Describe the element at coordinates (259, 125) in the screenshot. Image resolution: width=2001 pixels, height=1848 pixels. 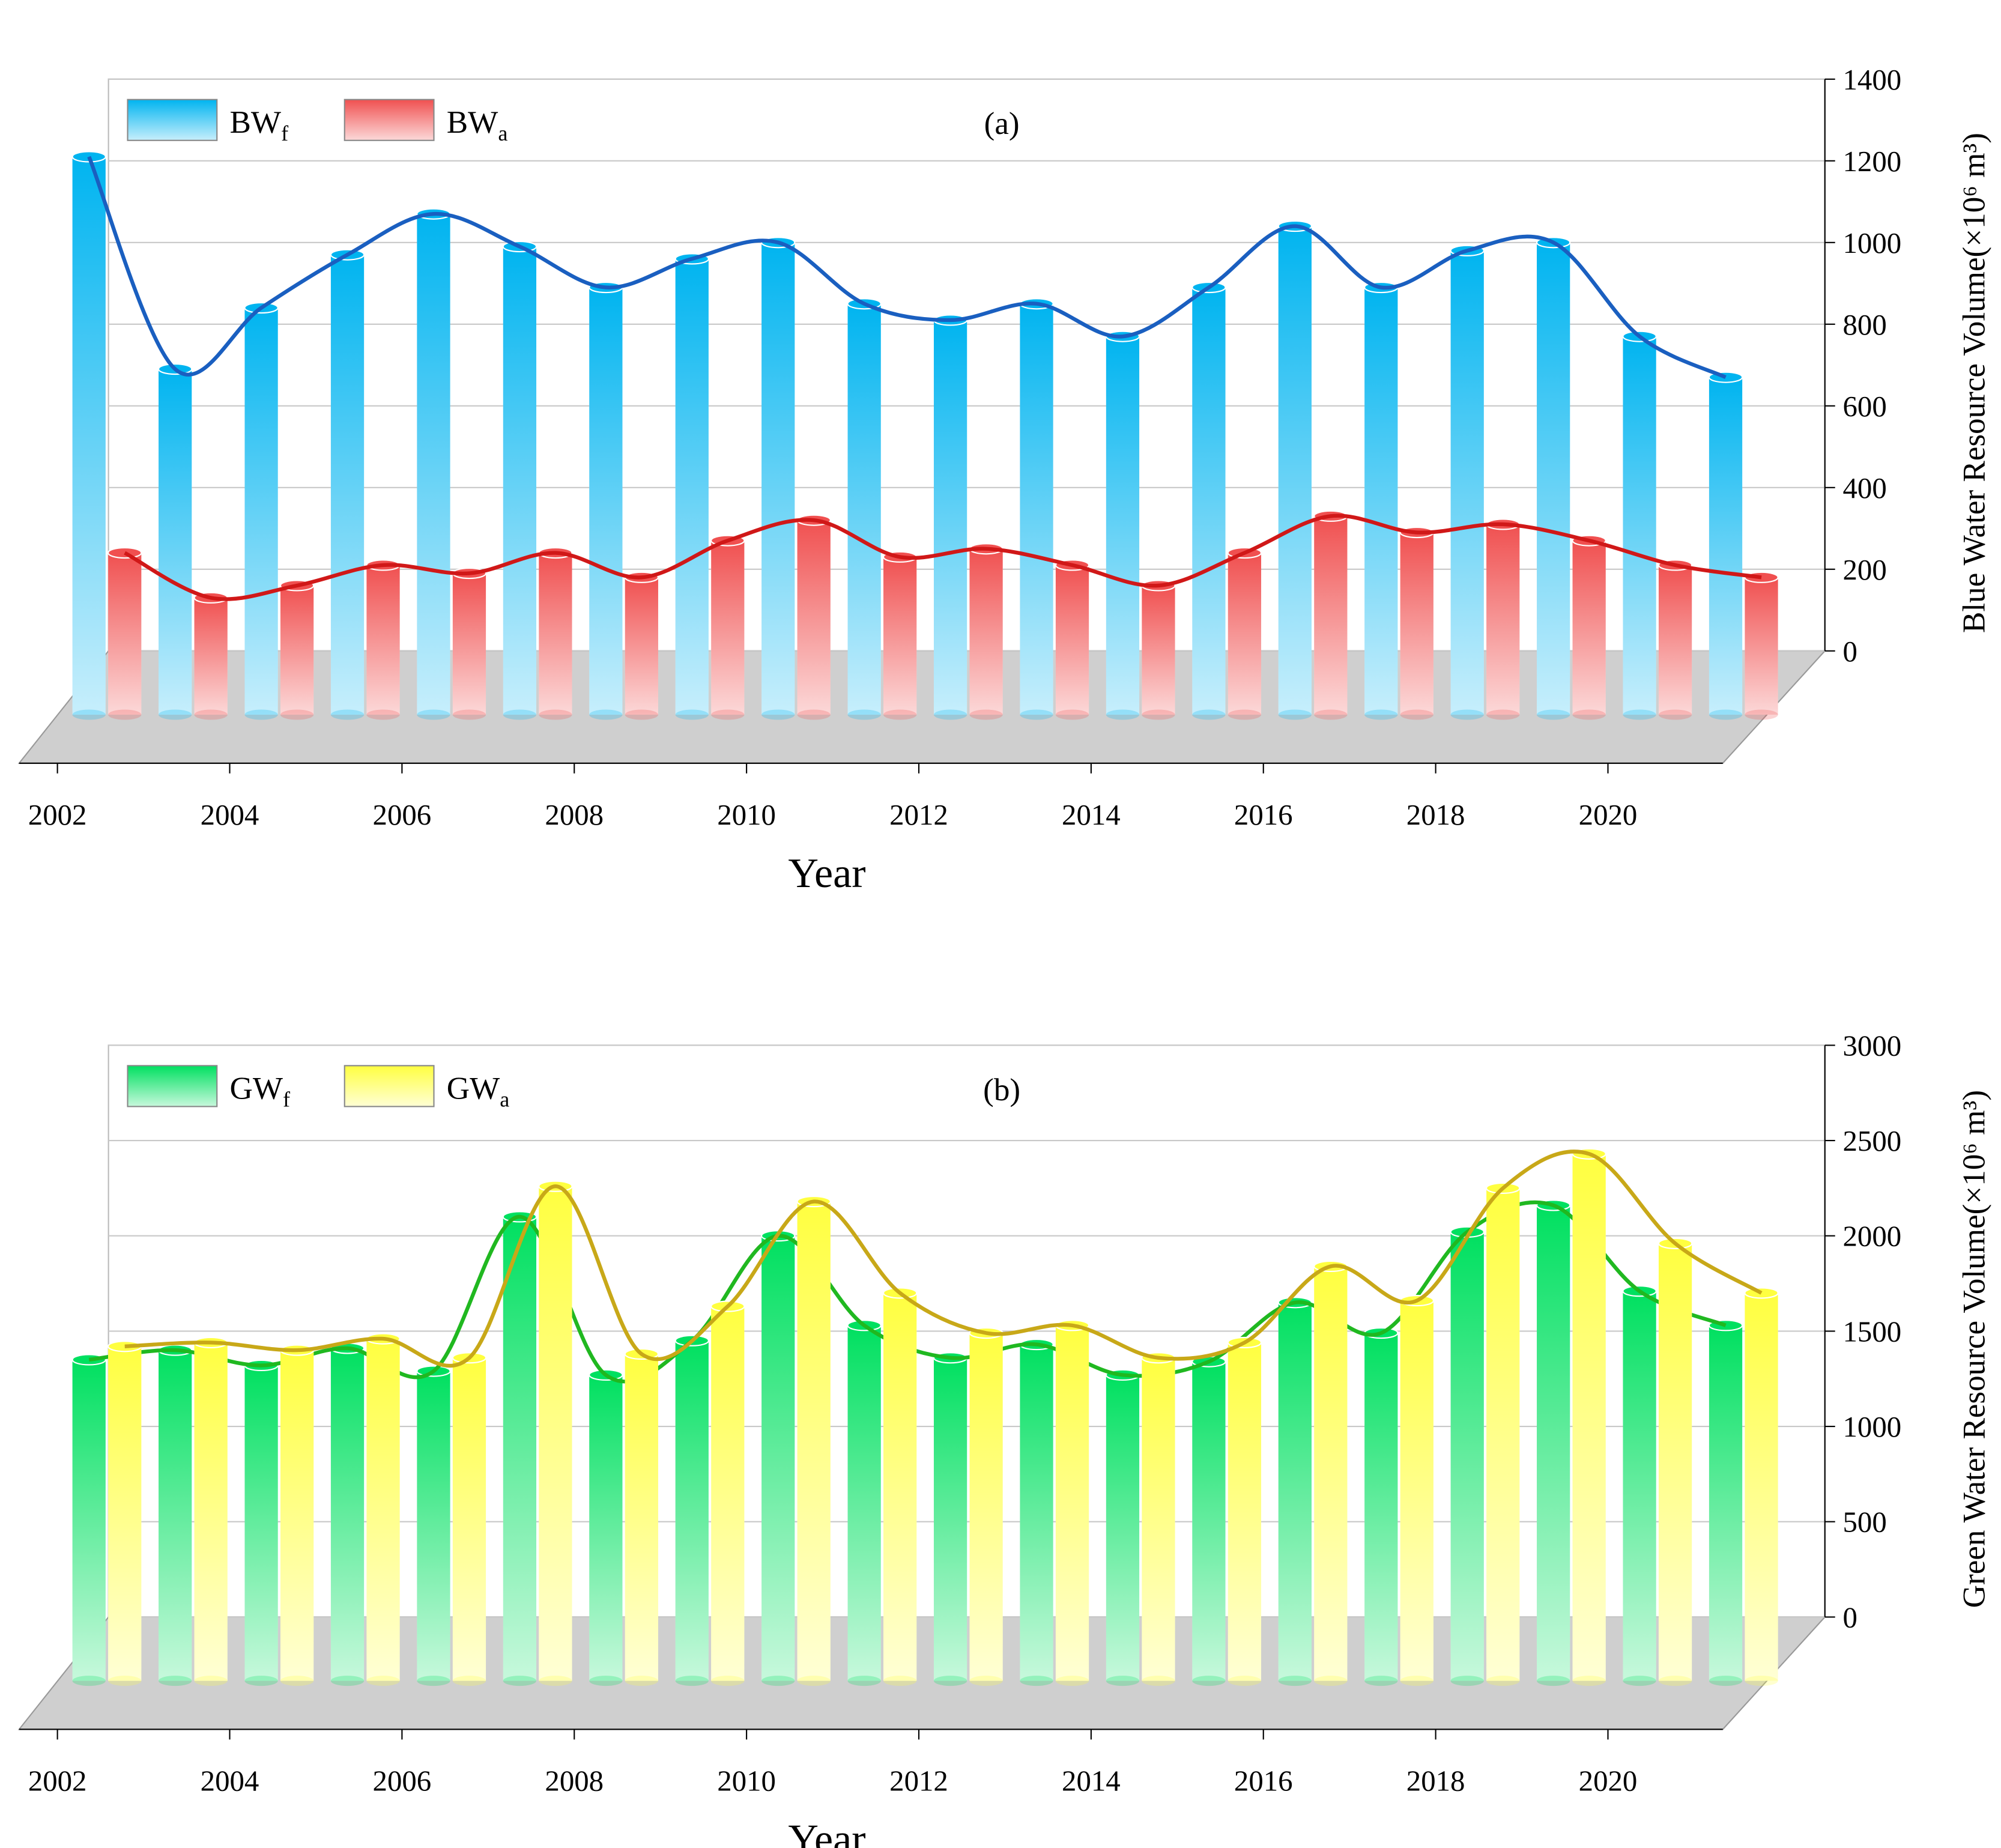
I see `legend-label: BWf` at that location.